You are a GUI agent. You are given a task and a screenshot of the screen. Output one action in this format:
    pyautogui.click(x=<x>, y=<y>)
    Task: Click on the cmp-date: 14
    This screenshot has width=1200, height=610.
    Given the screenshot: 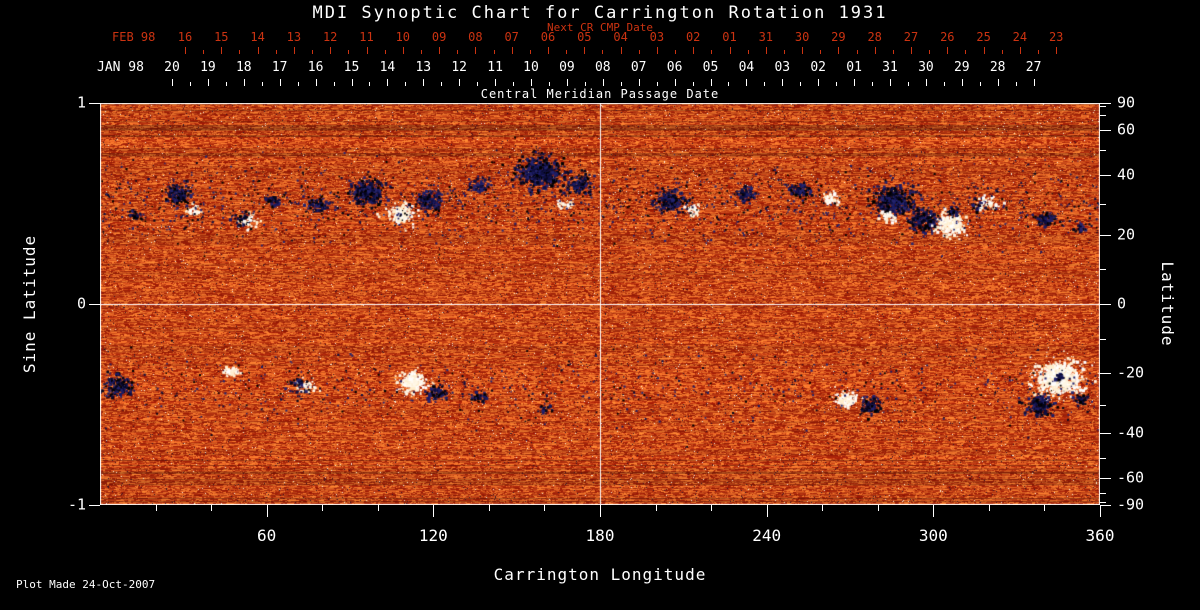 What is the action you would take?
    pyautogui.click(x=387, y=67)
    